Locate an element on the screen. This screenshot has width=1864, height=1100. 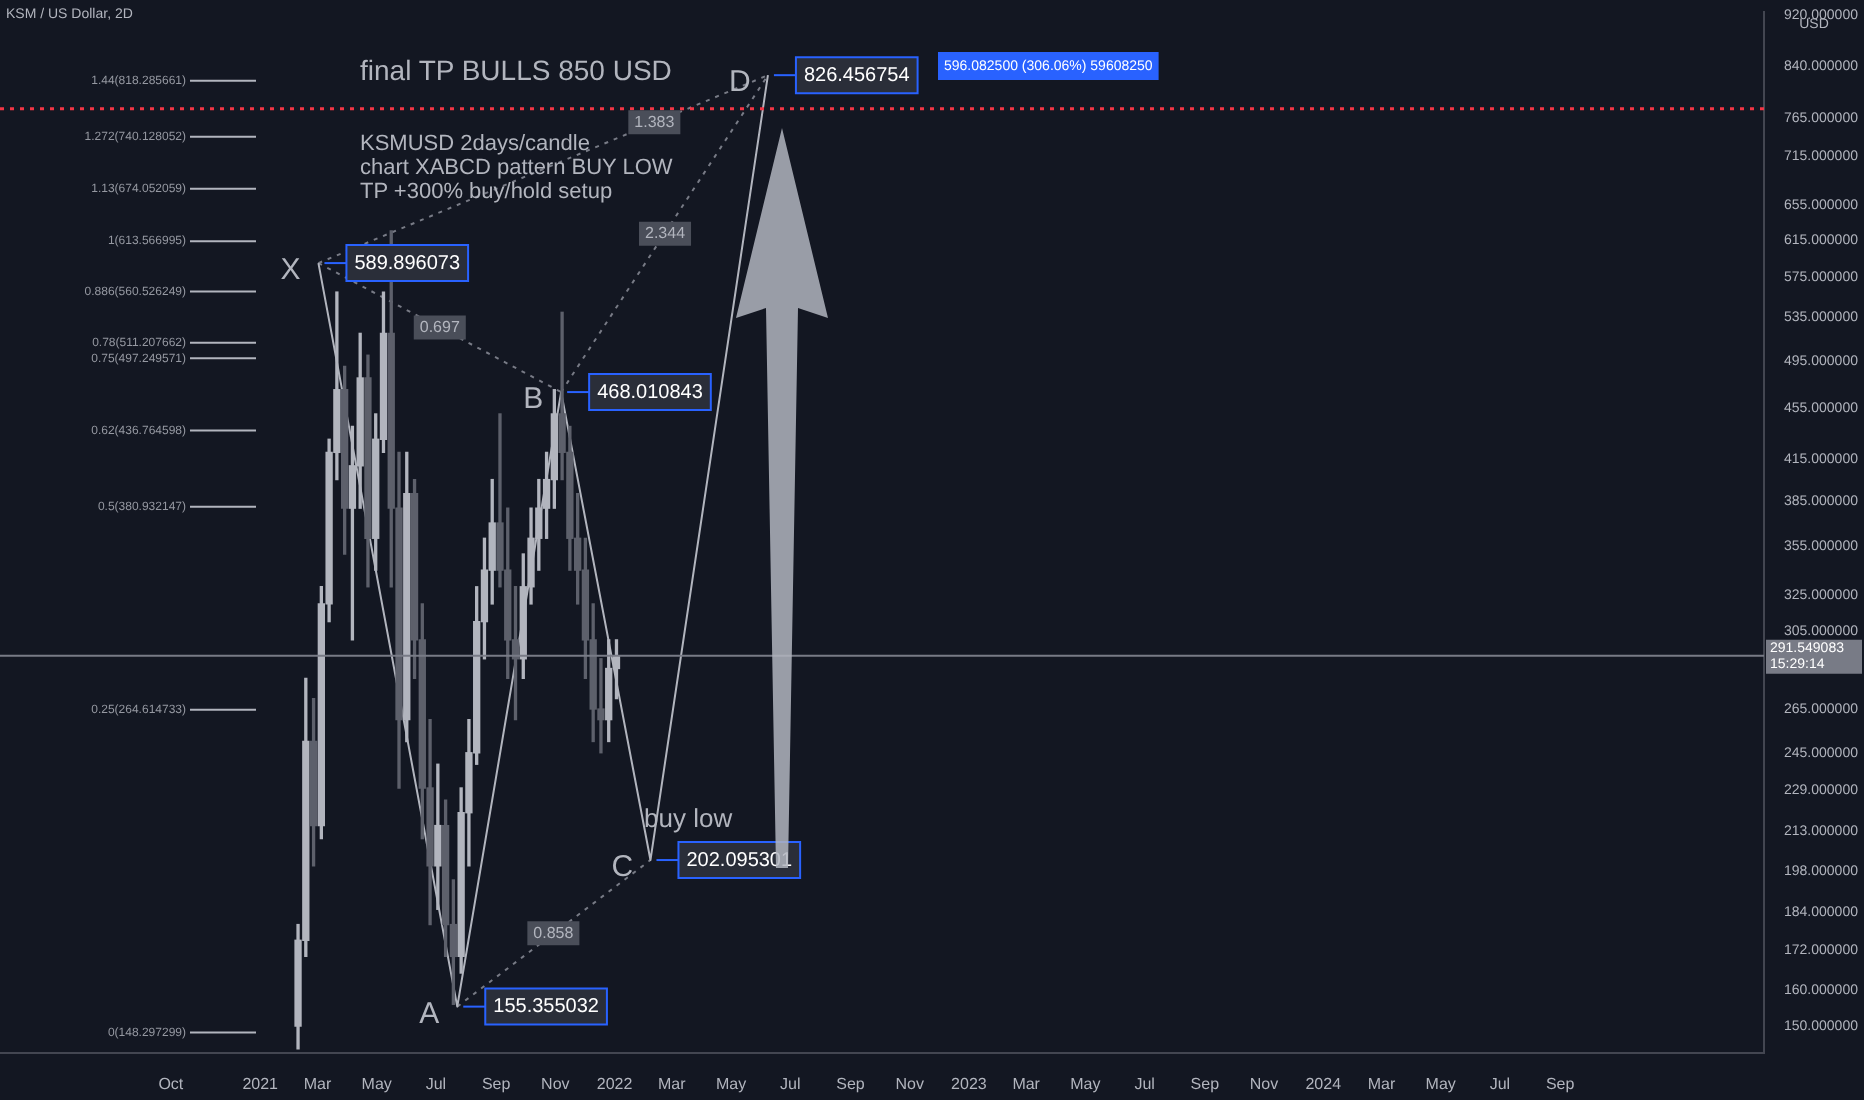
data-label: 826.456754 is located at coordinates (857, 75).